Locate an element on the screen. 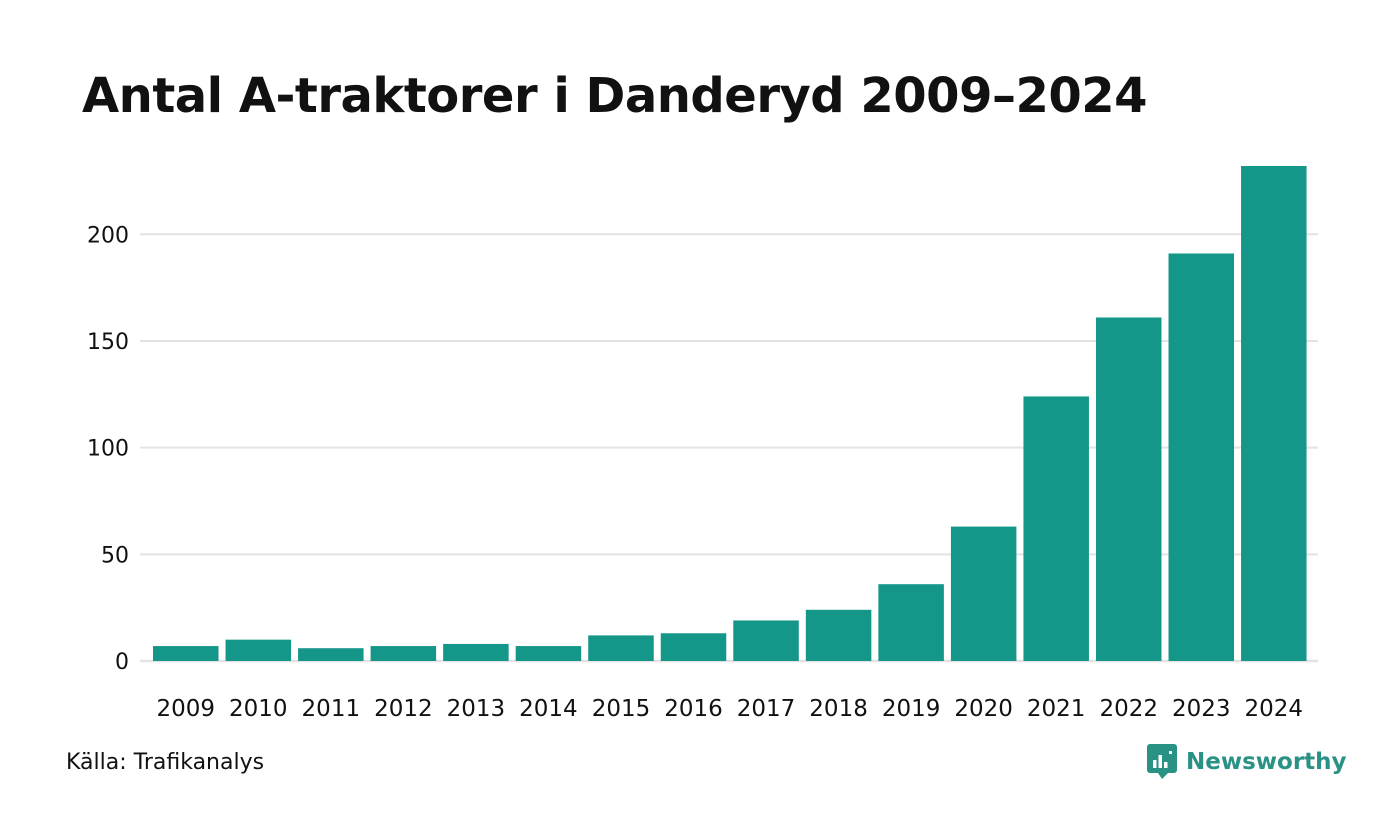 Image resolution: width=1400 pixels, height=840 pixels. y-tick-label: 100 is located at coordinates (108, 449).